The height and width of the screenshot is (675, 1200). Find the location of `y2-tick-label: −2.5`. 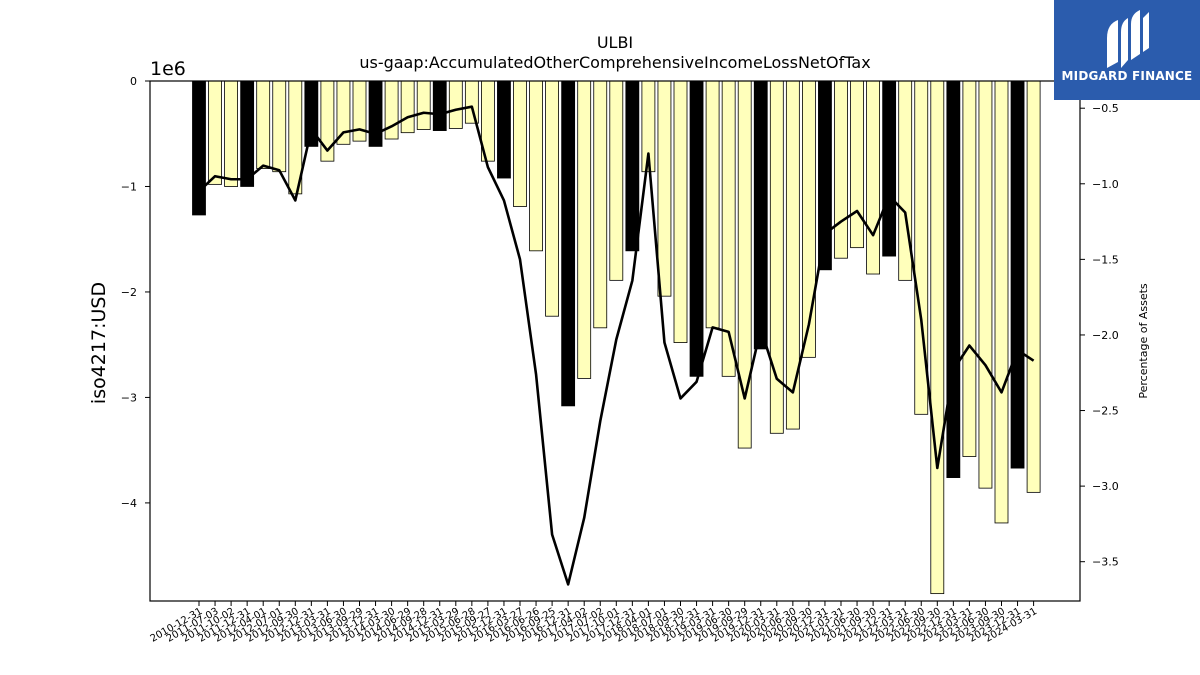

y2-tick-label: −2.5 is located at coordinates (1105, 411).